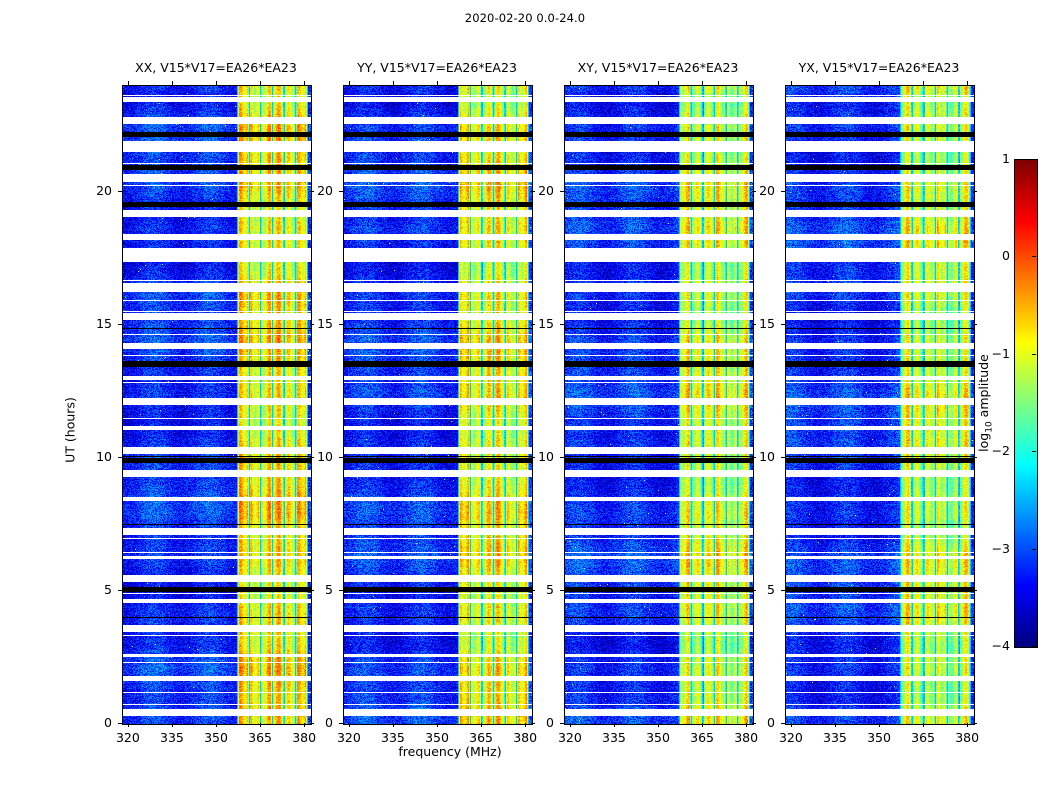 This screenshot has height=800, width=1050. What do you see at coordinates (1000, 451) in the screenshot?
I see `colorbar-tick-label: −2` at bounding box center [1000, 451].